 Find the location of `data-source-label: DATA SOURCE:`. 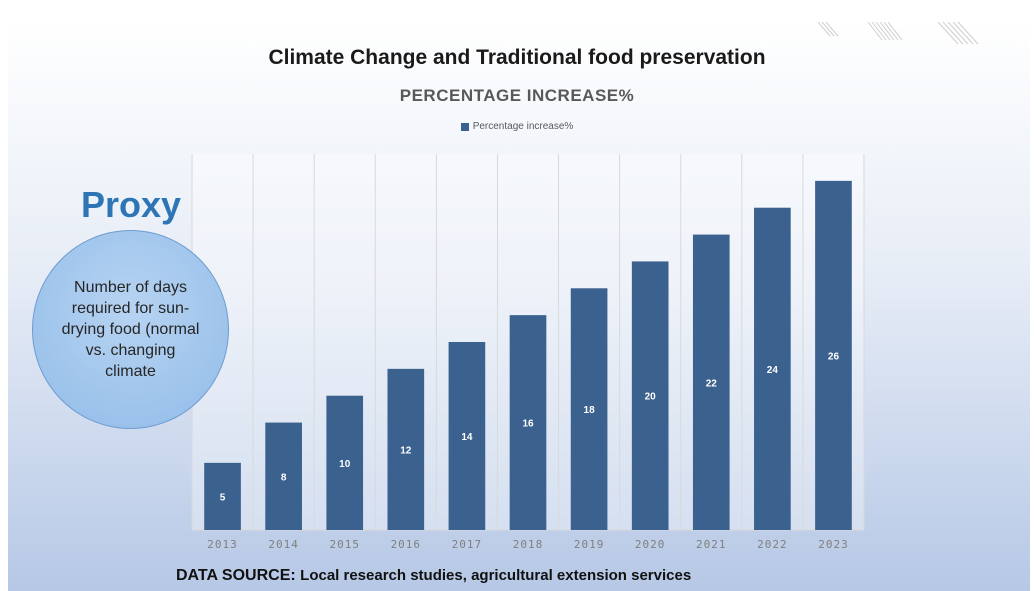

data-source-label: DATA SOURCE: is located at coordinates (236, 575).